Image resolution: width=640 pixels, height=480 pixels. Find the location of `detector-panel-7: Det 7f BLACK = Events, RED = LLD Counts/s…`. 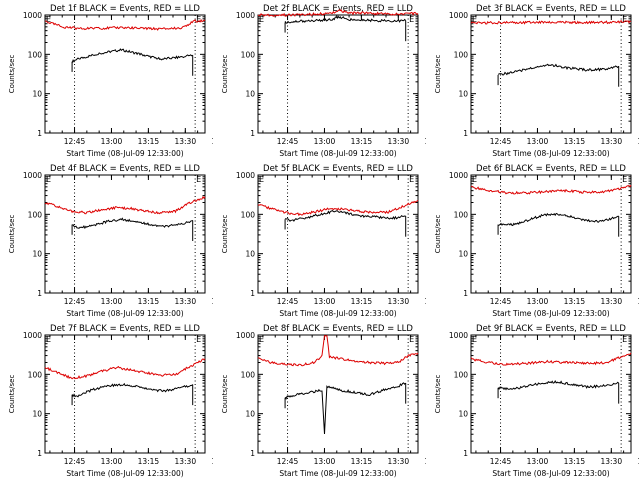

detector-panel-7: Det 7f BLACK = Events, RED = LLD Counts/s… is located at coordinates (110, 401).